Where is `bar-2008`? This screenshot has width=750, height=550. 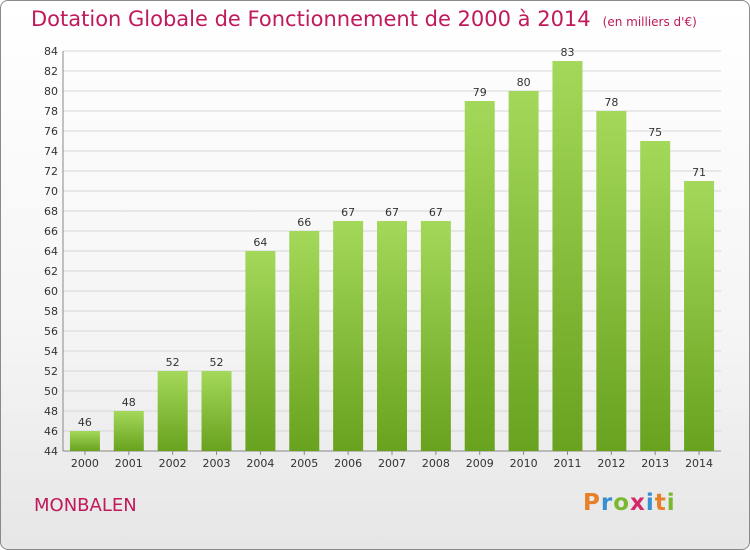
bar-2008 is located at coordinates (435, 336).